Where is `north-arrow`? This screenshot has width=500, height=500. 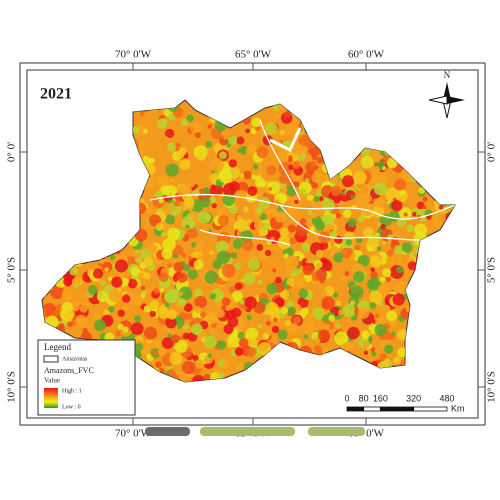
north-arrow is located at coordinates (446, 100).